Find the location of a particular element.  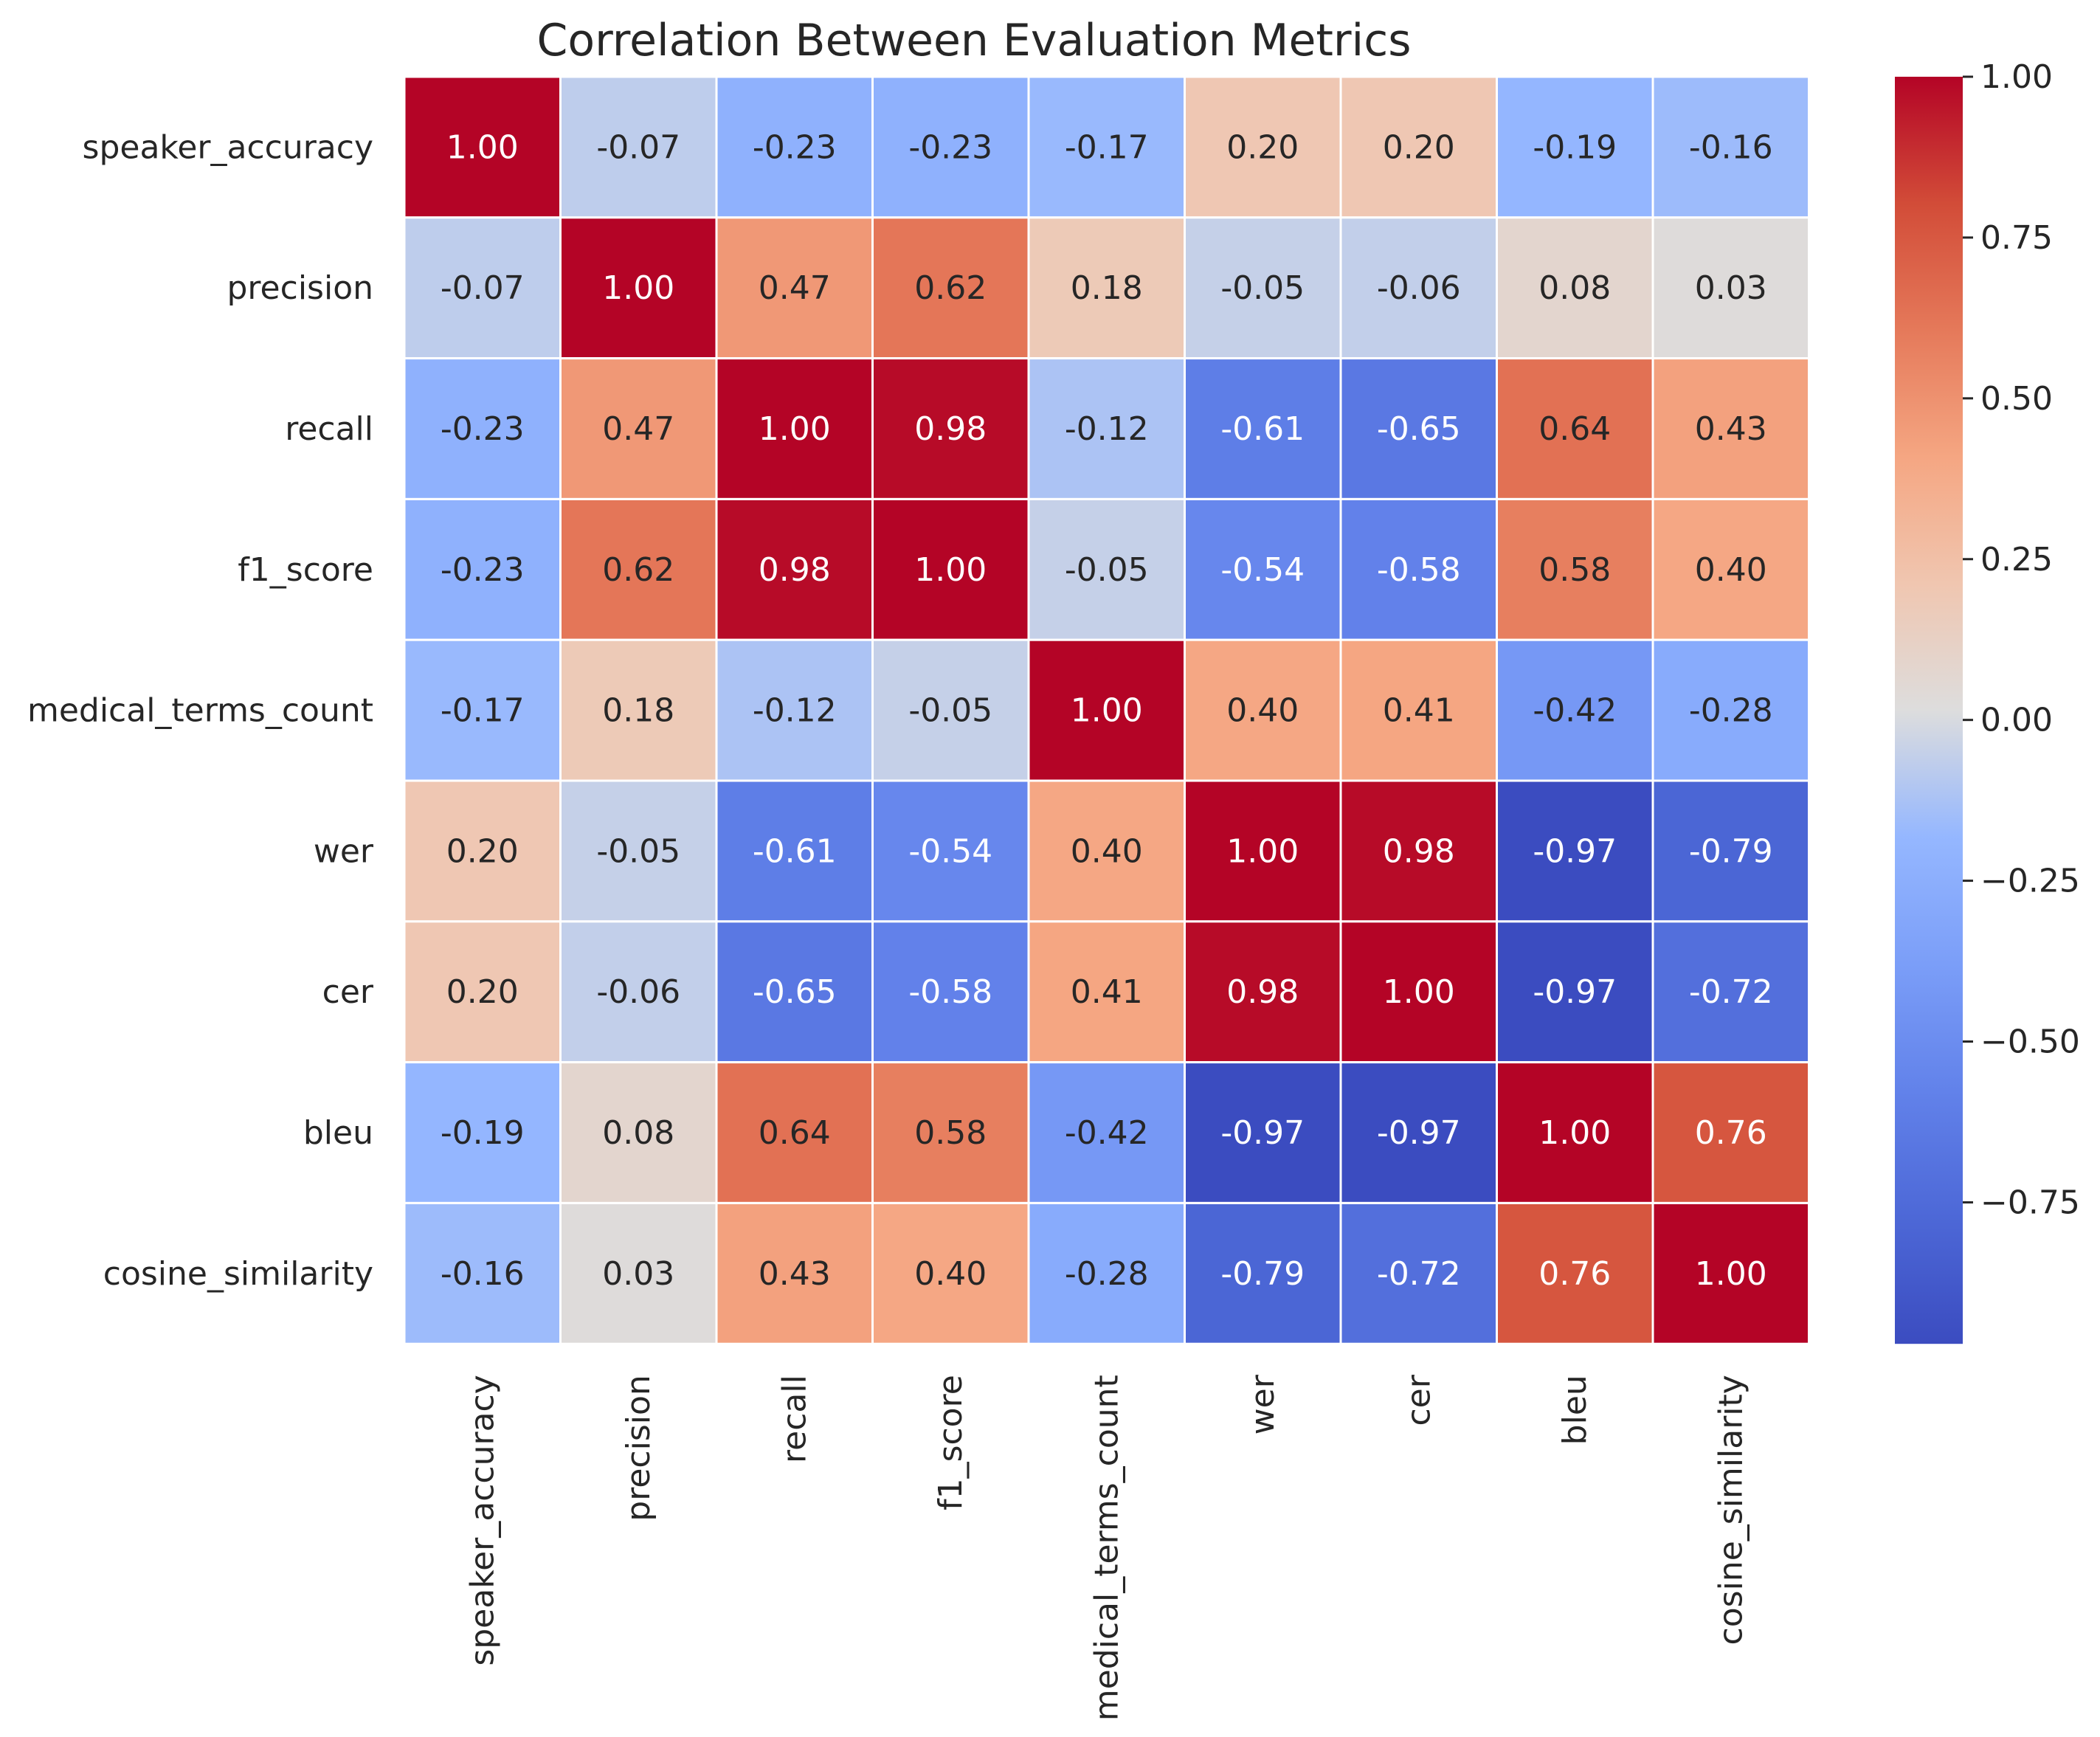

y-tick-label: medical_terms_count is located at coordinates (200, 711).